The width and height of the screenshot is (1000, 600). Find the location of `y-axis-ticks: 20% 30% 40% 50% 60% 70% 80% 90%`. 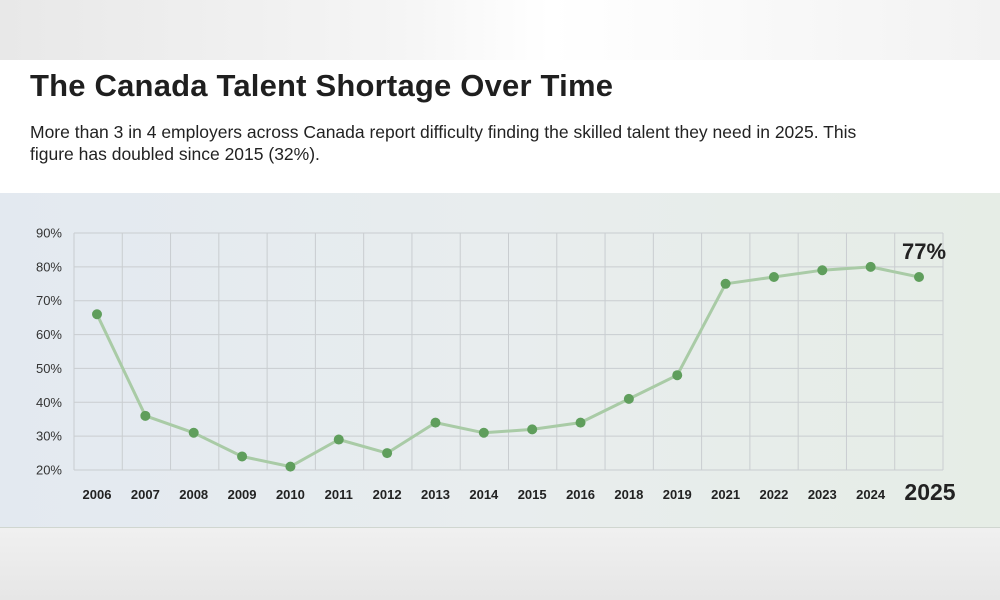

y-axis-ticks: 20% 30% 40% 50% 60% 70% 80% 90% is located at coordinates (49, 352).